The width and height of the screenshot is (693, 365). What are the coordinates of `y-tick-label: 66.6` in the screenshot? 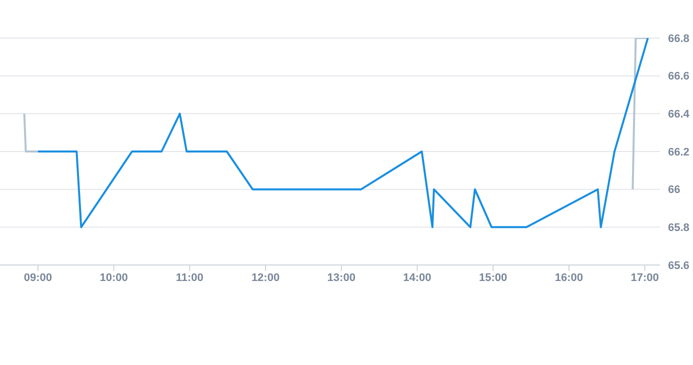 It's located at (679, 76).